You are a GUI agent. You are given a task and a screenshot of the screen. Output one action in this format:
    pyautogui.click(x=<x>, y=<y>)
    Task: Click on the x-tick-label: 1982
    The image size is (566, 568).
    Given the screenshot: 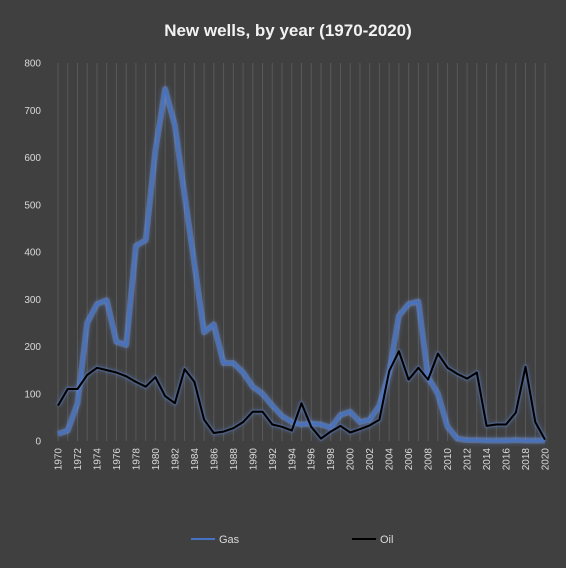 What is the action you would take?
    pyautogui.click(x=175, y=459)
    